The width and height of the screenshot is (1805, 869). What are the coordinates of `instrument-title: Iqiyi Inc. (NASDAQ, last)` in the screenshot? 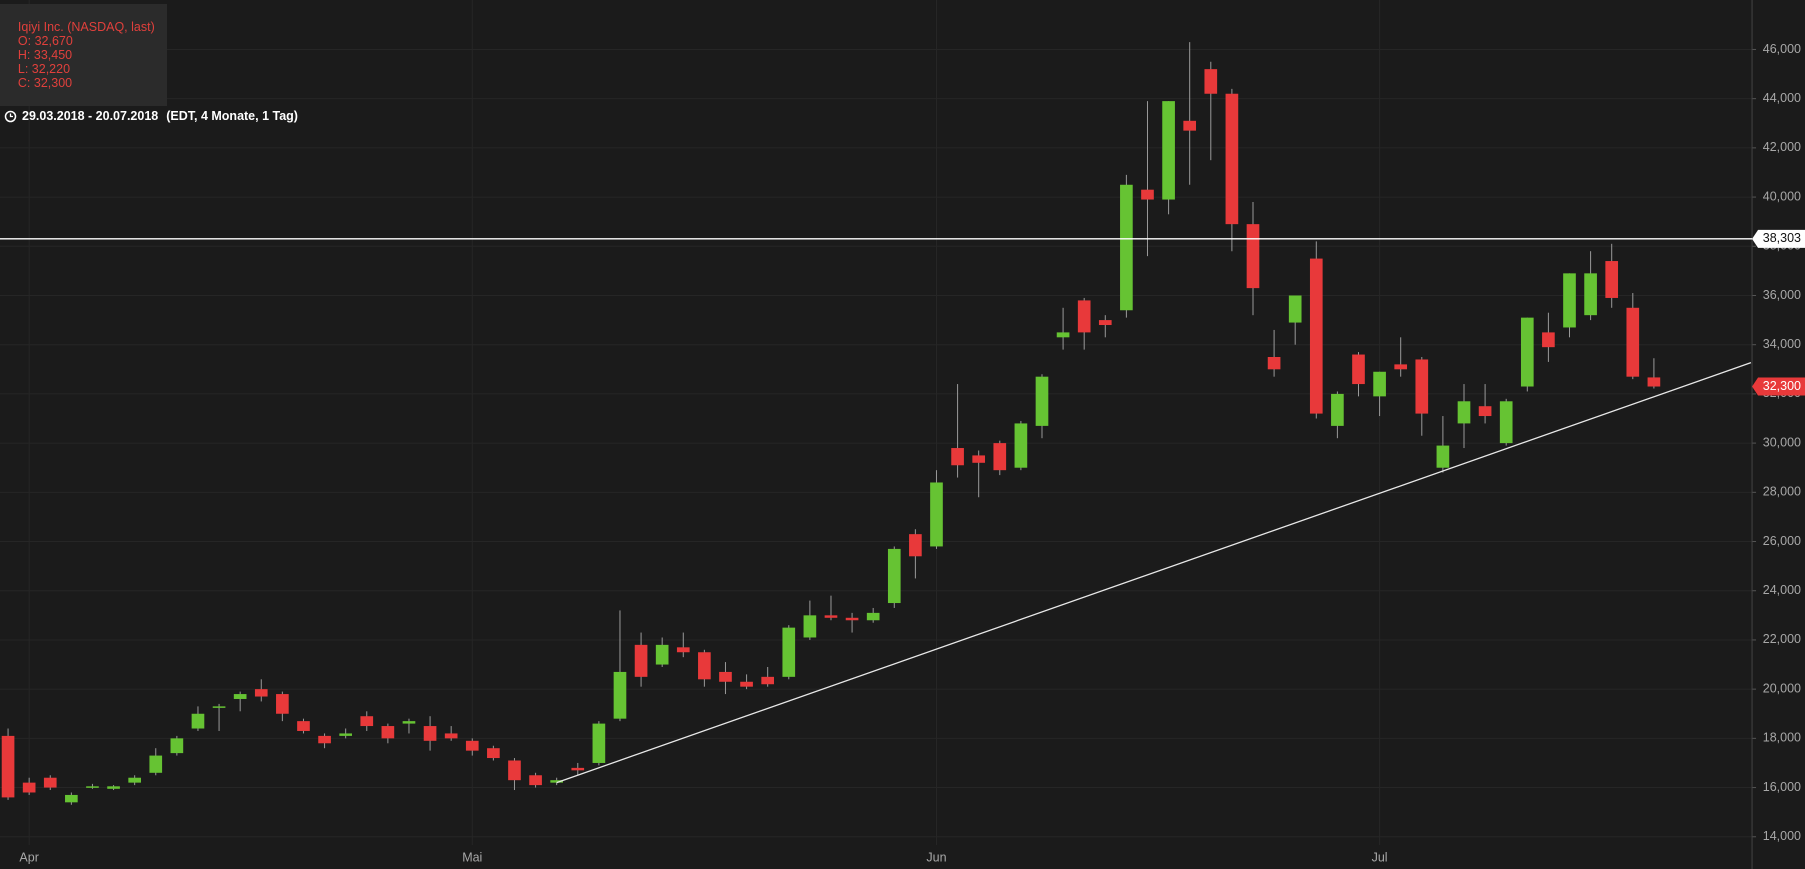 It's located at (86, 27).